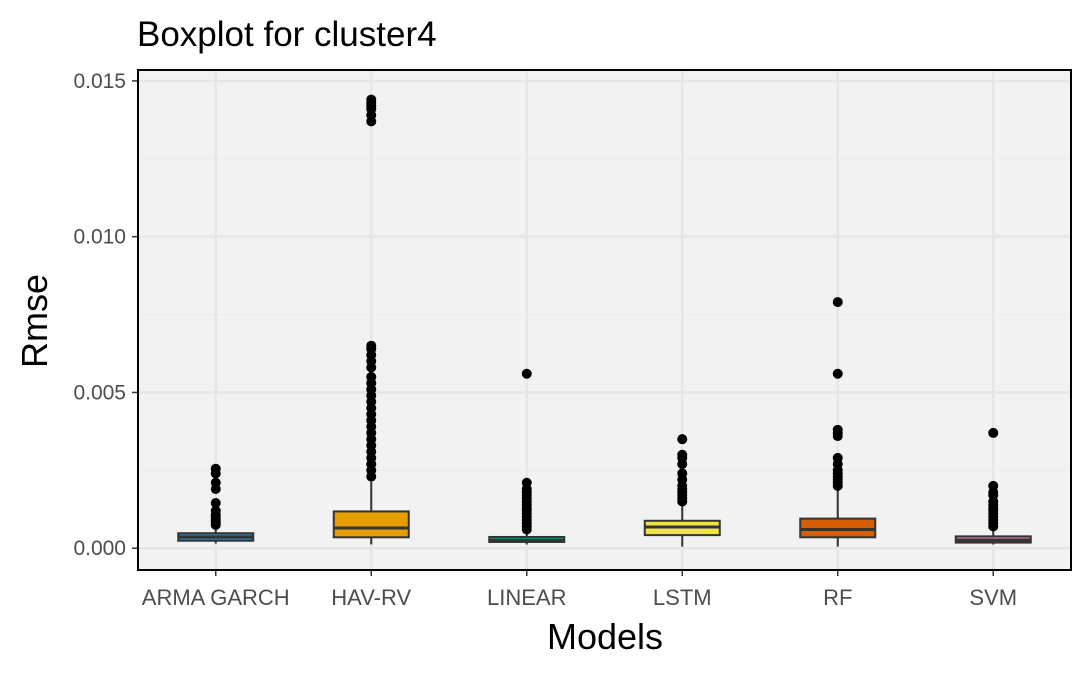 This screenshot has height=673, width=1089. What do you see at coordinates (216, 597) in the screenshot?
I see `x-tick-label: ARMA GARCH` at bounding box center [216, 597].